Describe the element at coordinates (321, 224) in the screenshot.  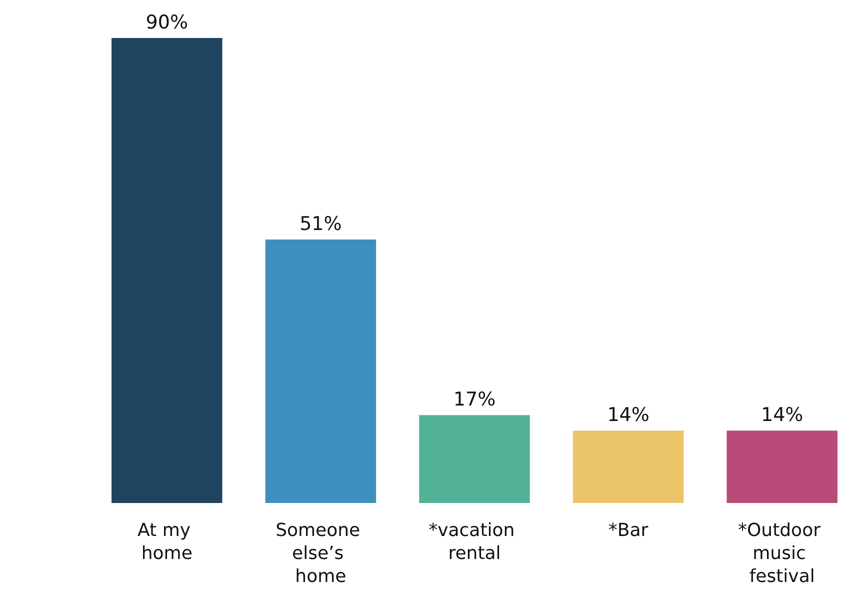
I see `data-label: 51%` at that location.